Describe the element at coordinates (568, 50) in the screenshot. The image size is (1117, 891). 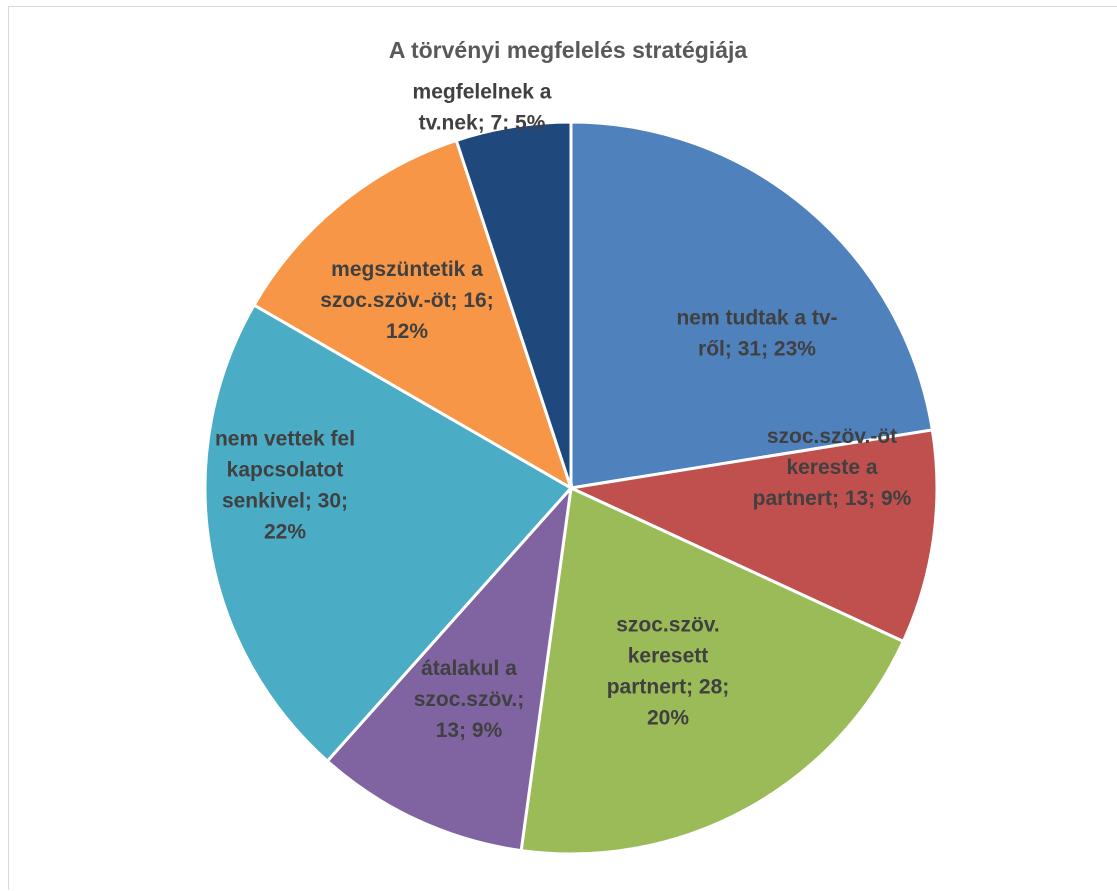
I see `chart-title: A törvényi megfelelés stratégiája` at that location.